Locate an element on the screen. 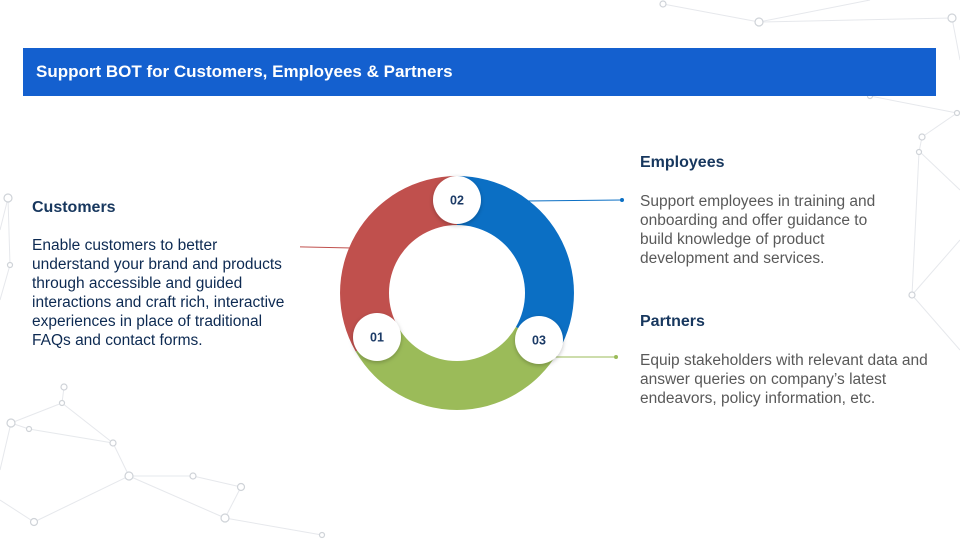 The width and height of the screenshot is (960, 540). partners-number-badge: 03 is located at coordinates (539, 340).